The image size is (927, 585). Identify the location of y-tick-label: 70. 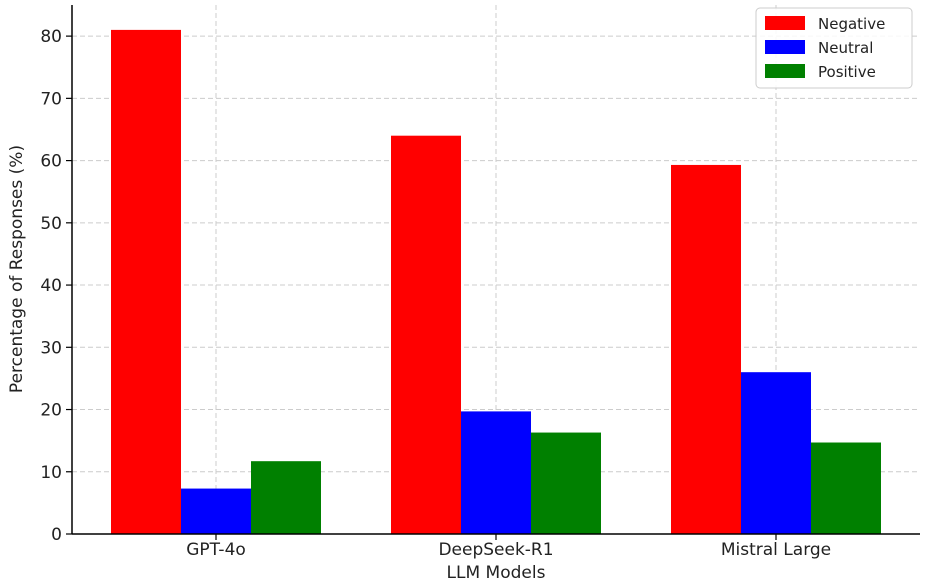
(51, 99).